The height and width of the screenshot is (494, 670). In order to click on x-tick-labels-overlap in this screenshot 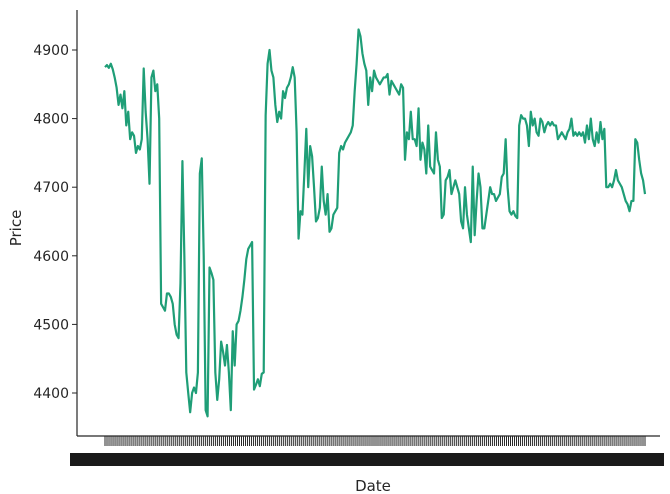, I will do `click(367, 459)`.